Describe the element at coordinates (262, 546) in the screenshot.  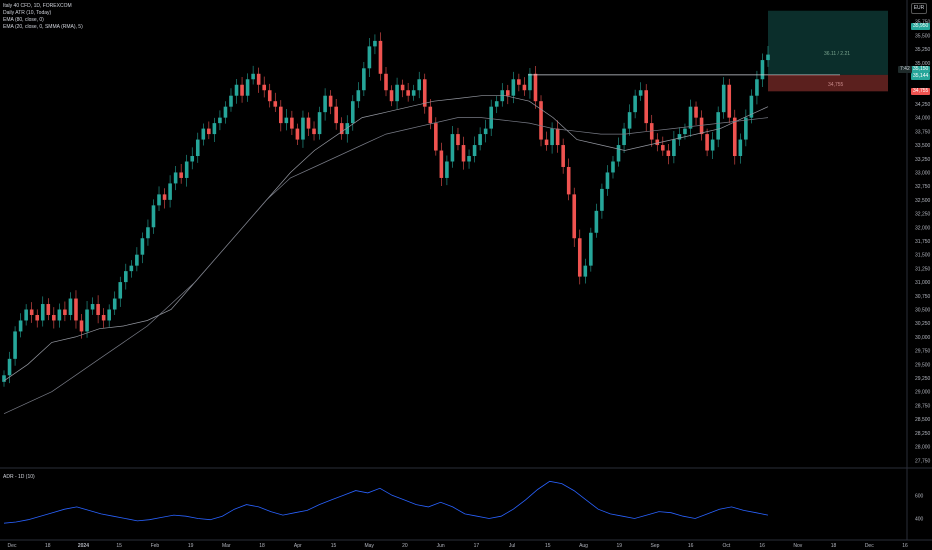
I see `time-tick-label: 18` at that location.